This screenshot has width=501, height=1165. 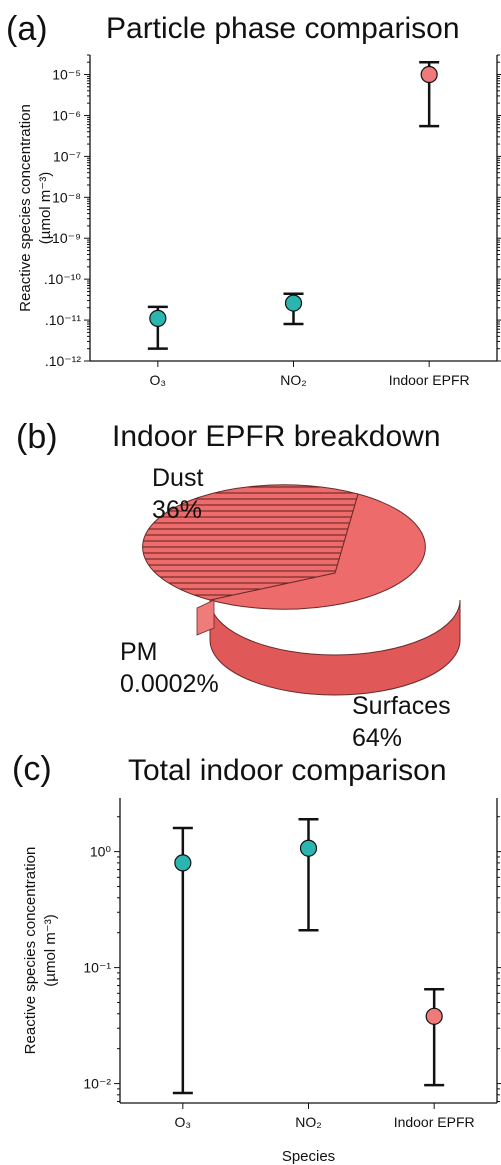 I want to click on panel-a-title: Particle phase comparison, so click(x=283, y=28).